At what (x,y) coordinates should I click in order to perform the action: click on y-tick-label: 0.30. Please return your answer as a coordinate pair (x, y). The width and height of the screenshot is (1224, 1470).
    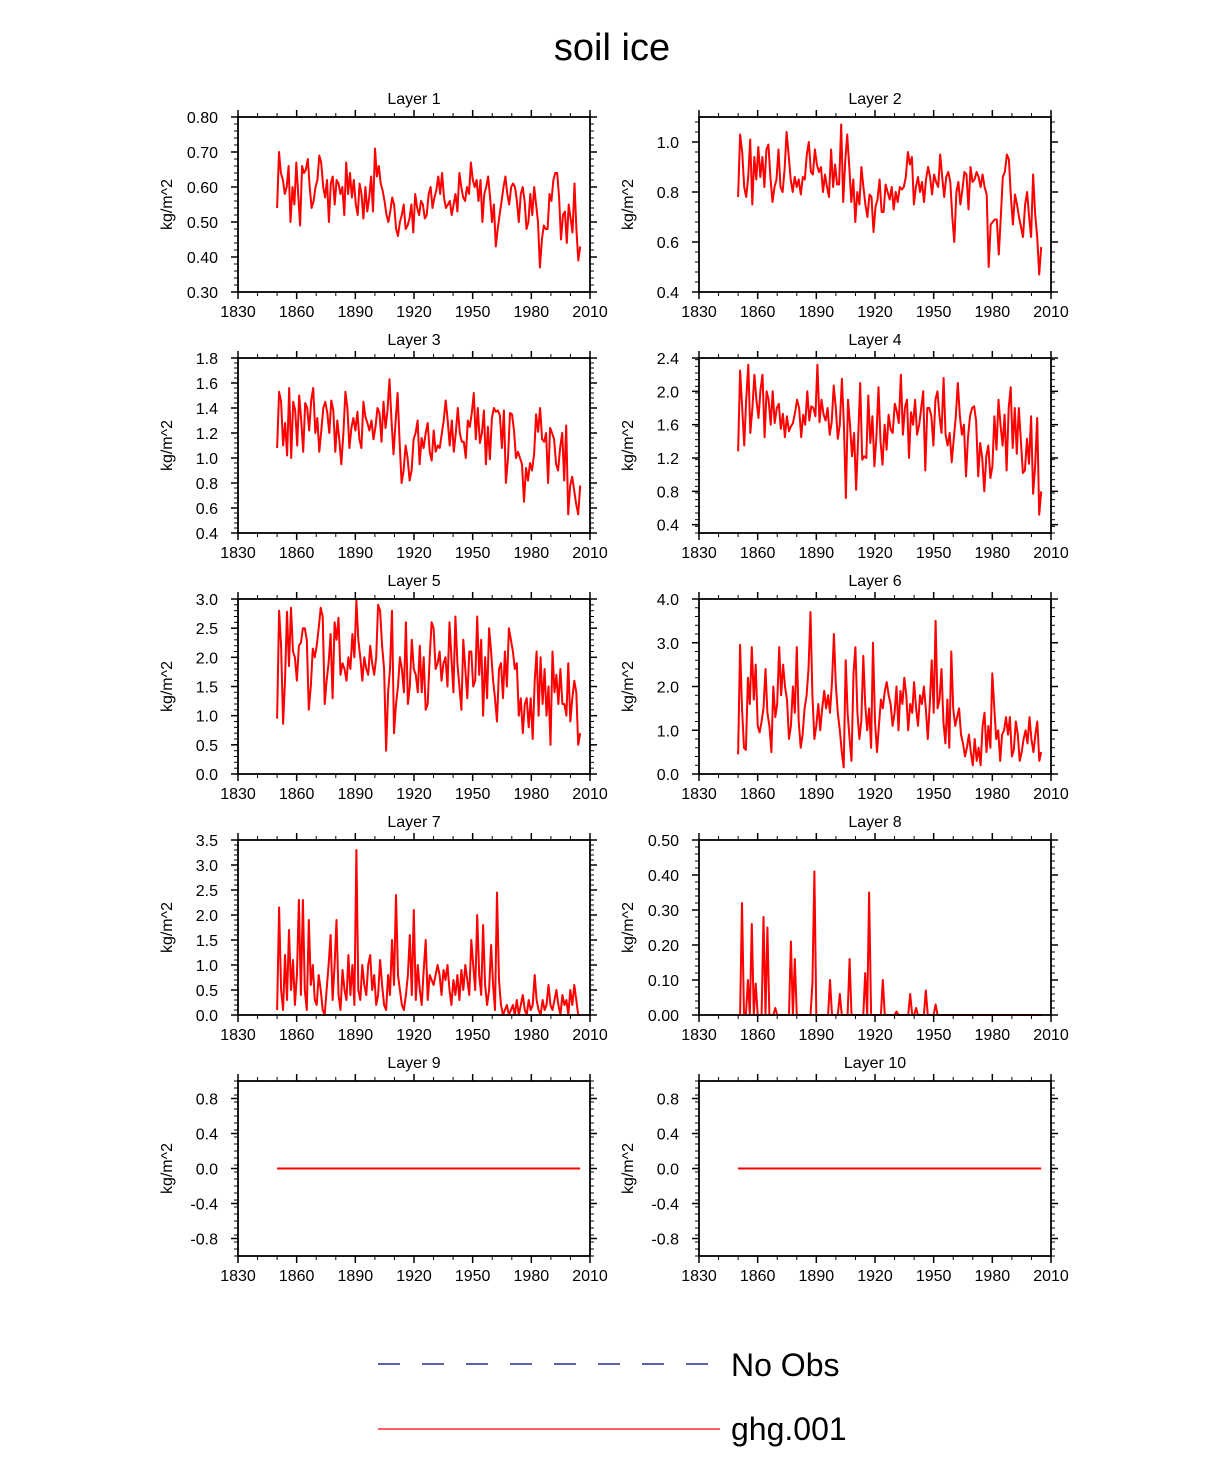
    Looking at the image, I should click on (663, 911).